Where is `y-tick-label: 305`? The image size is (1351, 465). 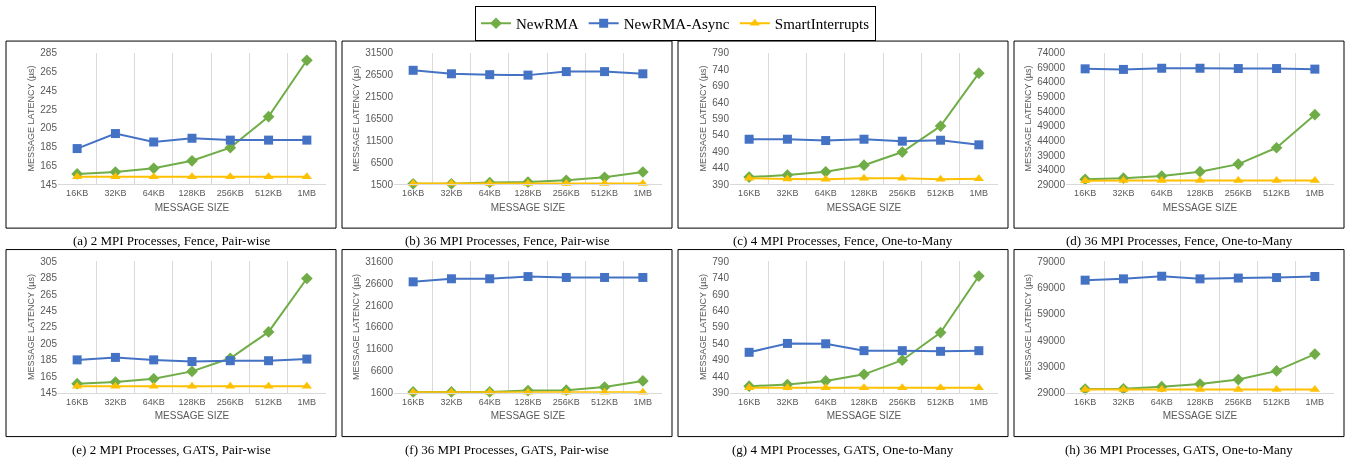
y-tick-label: 305 is located at coordinates (49, 261).